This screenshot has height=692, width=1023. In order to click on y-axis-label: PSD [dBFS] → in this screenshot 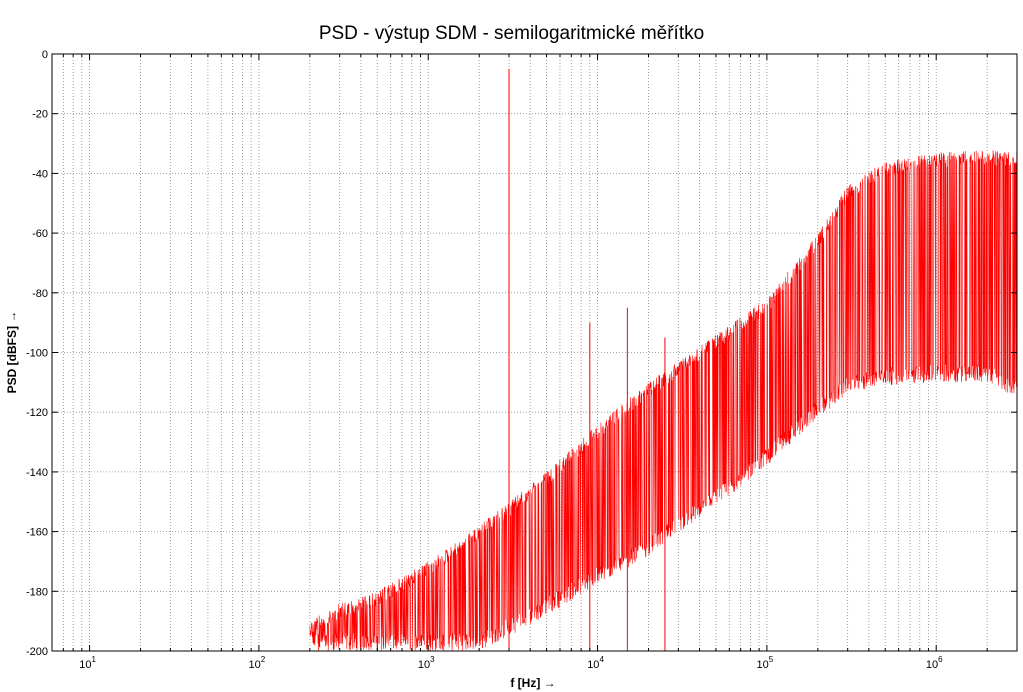, I will do `click(12, 352)`.